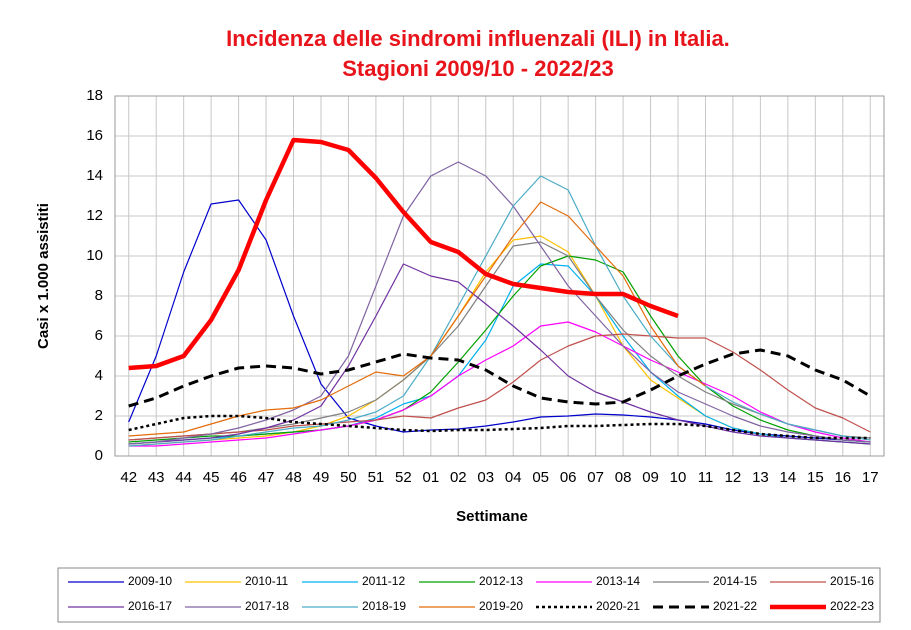 This screenshot has height=630, width=911. What do you see at coordinates (99, 375) in the screenshot?
I see `y-tick-label: 4` at bounding box center [99, 375].